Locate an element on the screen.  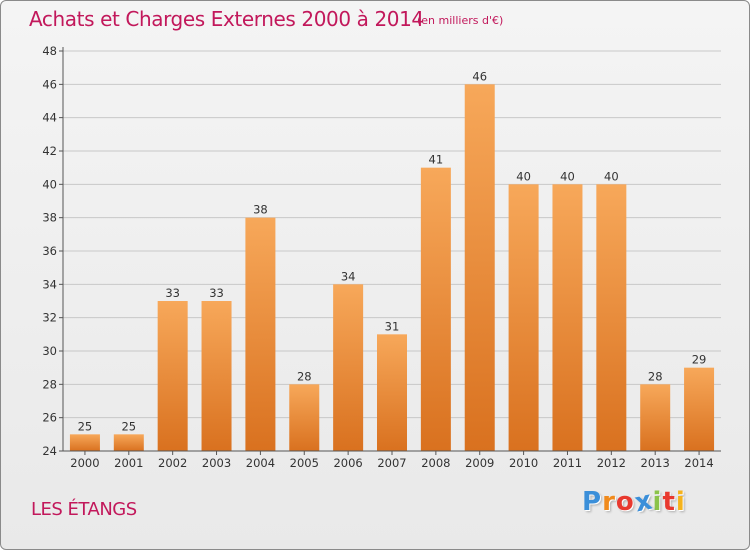
bar-2003 is located at coordinates (216, 376).